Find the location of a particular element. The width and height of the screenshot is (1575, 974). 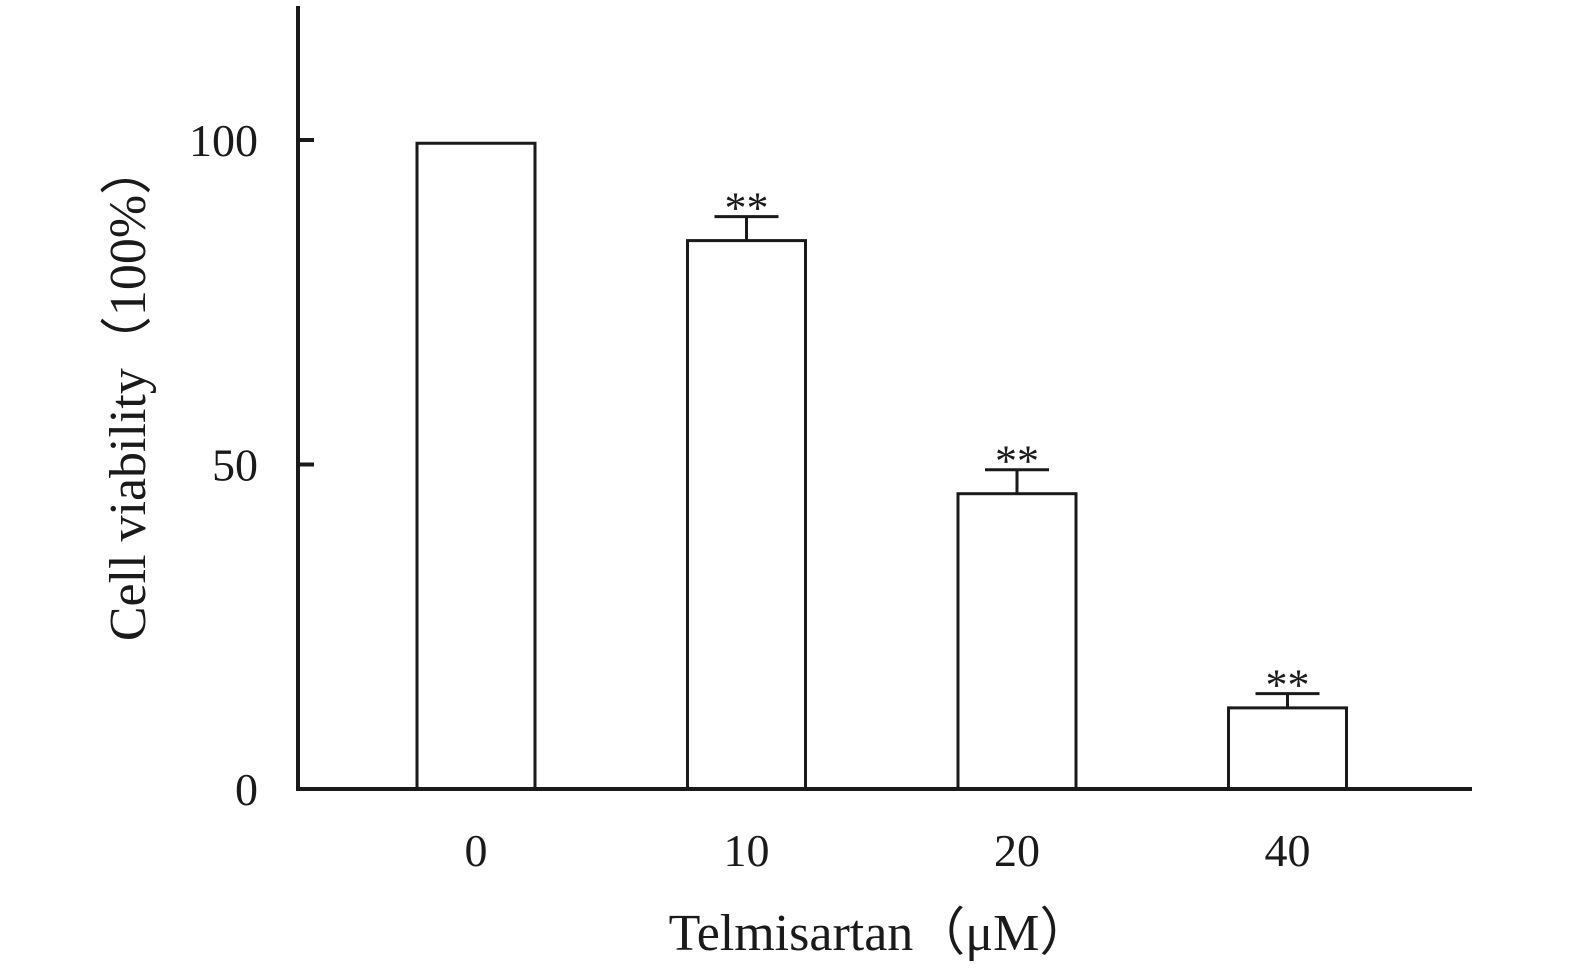

x-ticks-layer: 0 10 20 40 is located at coordinates (888, 850).